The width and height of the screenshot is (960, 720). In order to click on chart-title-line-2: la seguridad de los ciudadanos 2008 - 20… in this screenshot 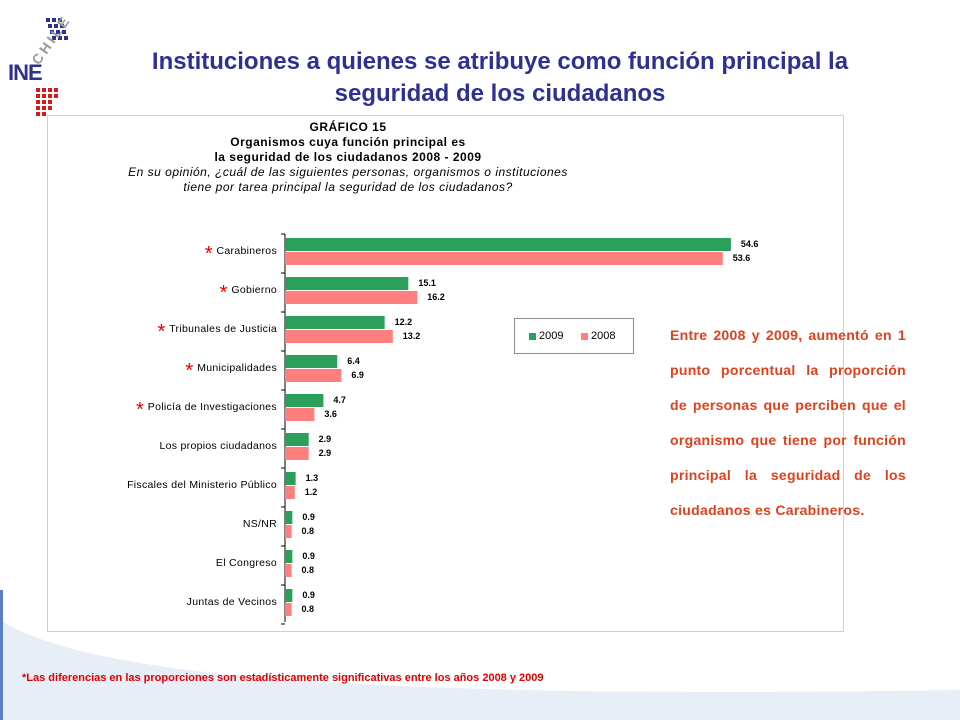, I will do `click(348, 157)`.